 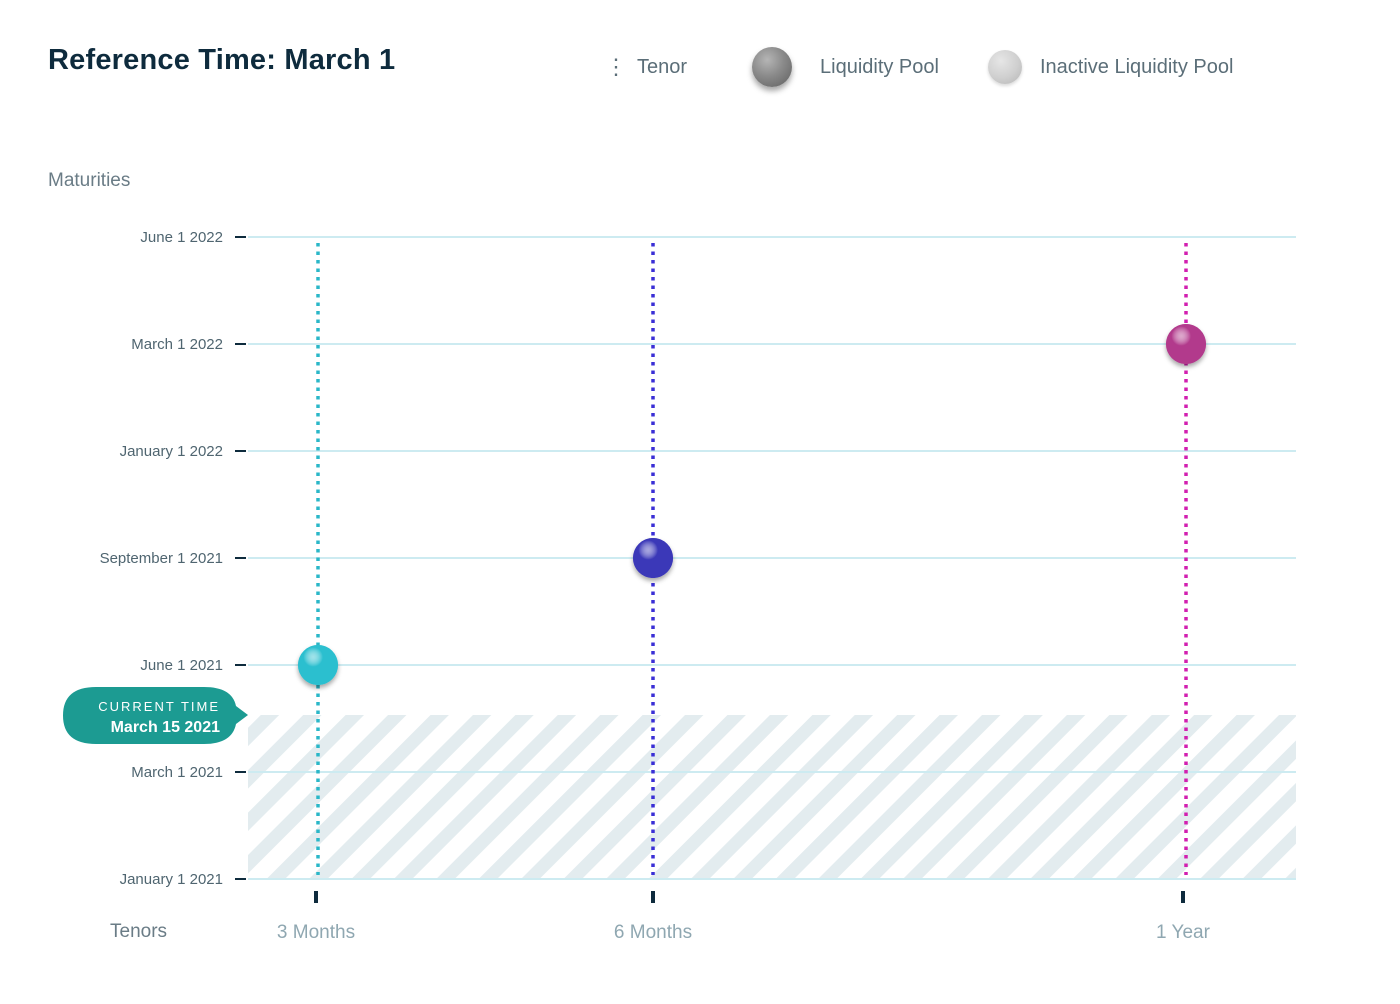 I want to click on x-tick-label: 3 Months, so click(x=316, y=932).